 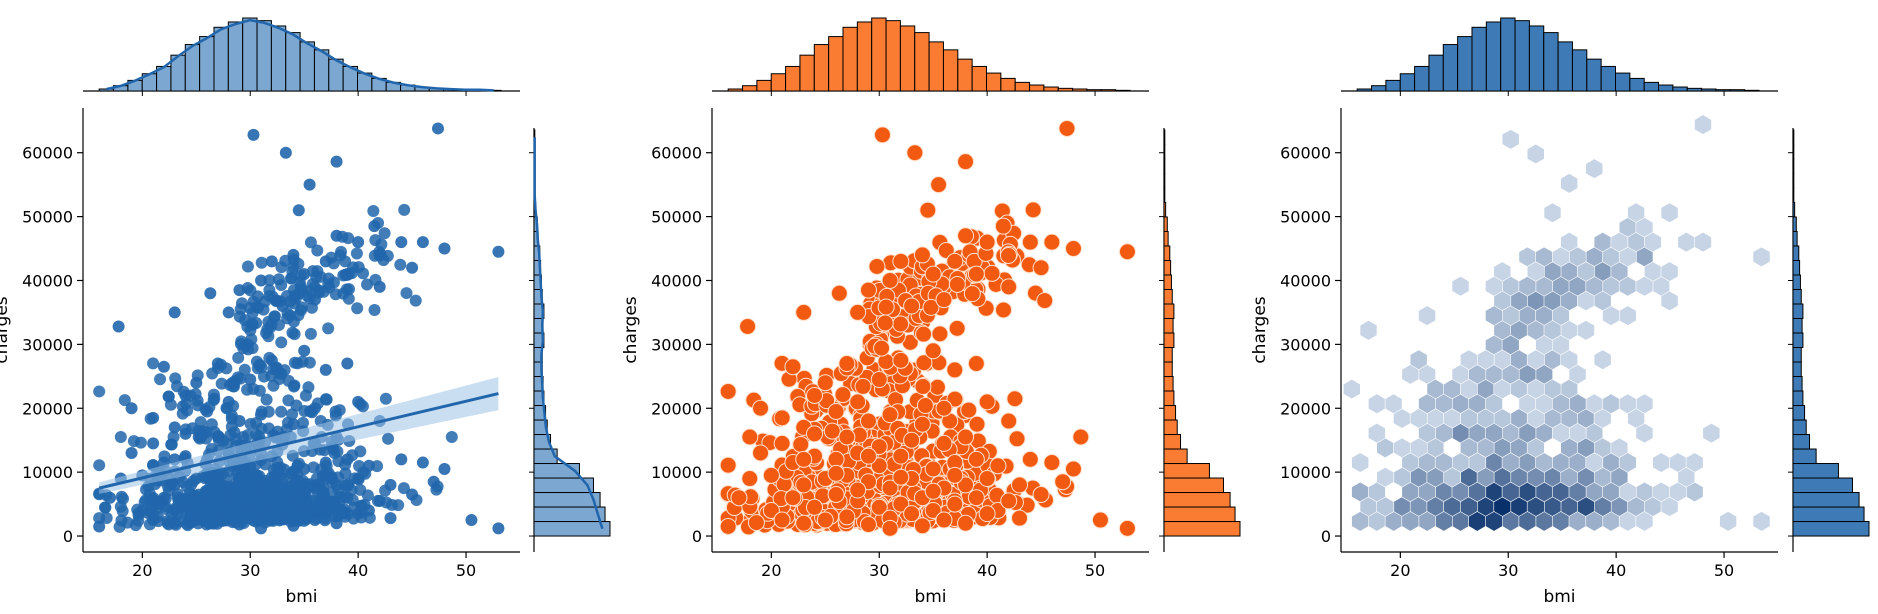 What do you see at coordinates (358, 570) in the screenshot?
I see `x-tick-label: 40` at bounding box center [358, 570].